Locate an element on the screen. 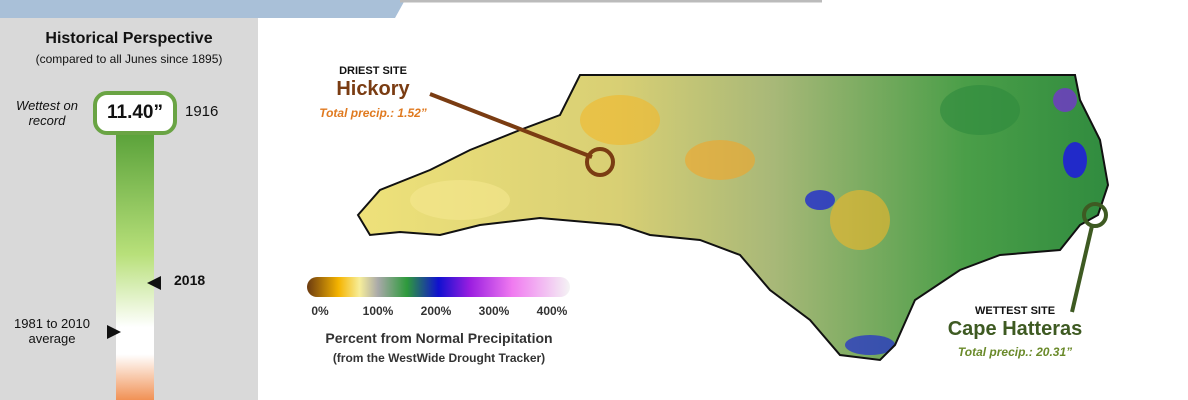  wettest-value: 11.40” is located at coordinates (135, 112).